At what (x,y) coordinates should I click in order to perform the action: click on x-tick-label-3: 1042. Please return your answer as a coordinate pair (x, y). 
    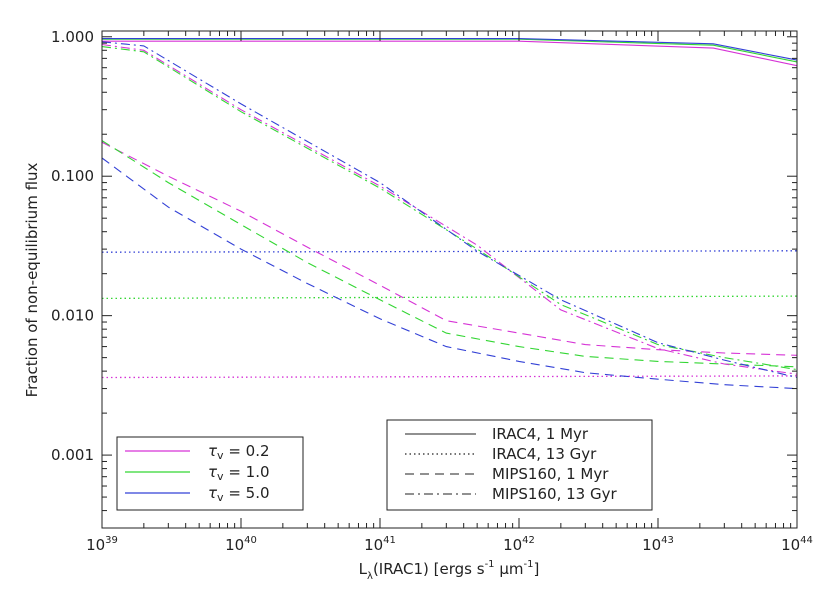
    Looking at the image, I should click on (519, 544).